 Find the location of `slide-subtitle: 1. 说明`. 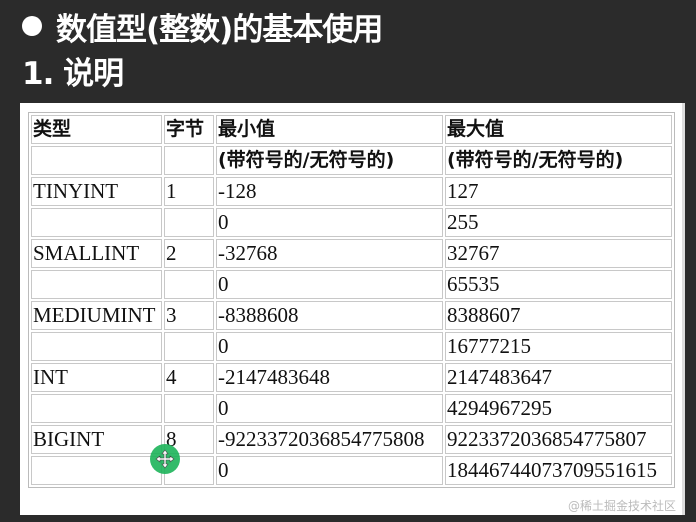

slide-subtitle: 1. 说明 is located at coordinates (73, 74).